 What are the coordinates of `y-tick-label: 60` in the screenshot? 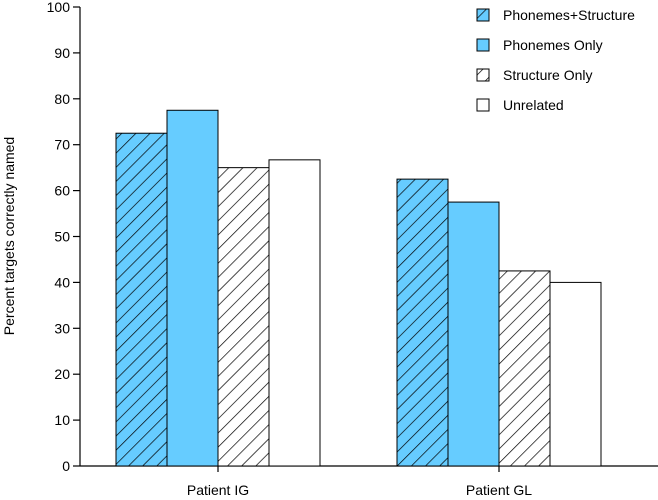 It's located at (62, 191).